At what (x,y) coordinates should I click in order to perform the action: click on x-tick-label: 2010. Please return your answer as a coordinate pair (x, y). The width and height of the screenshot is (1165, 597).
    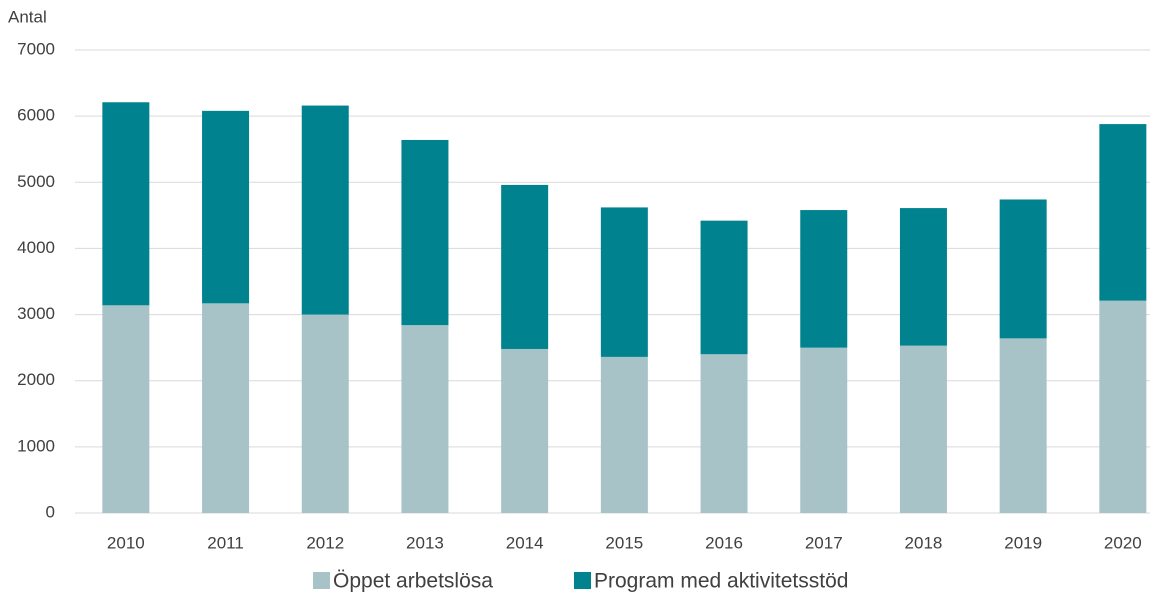
    Looking at the image, I should click on (126, 542).